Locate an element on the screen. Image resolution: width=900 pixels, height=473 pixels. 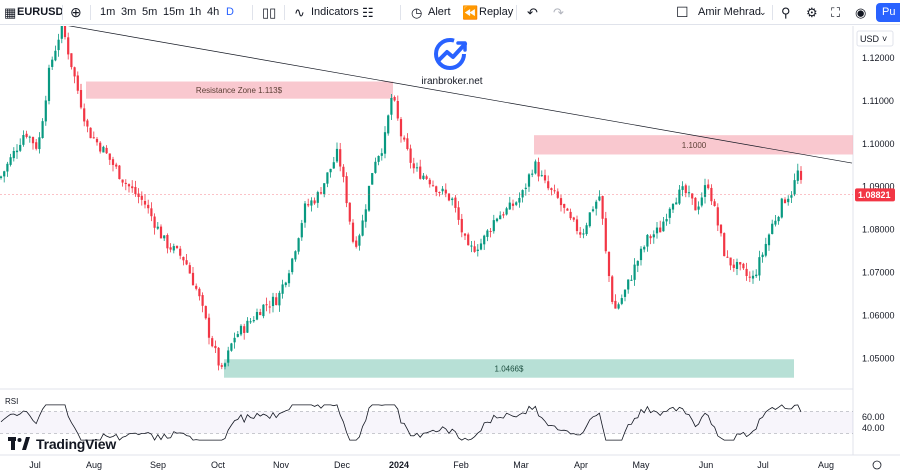
timeframe-3m: 3m is located at coordinates (129, 12).